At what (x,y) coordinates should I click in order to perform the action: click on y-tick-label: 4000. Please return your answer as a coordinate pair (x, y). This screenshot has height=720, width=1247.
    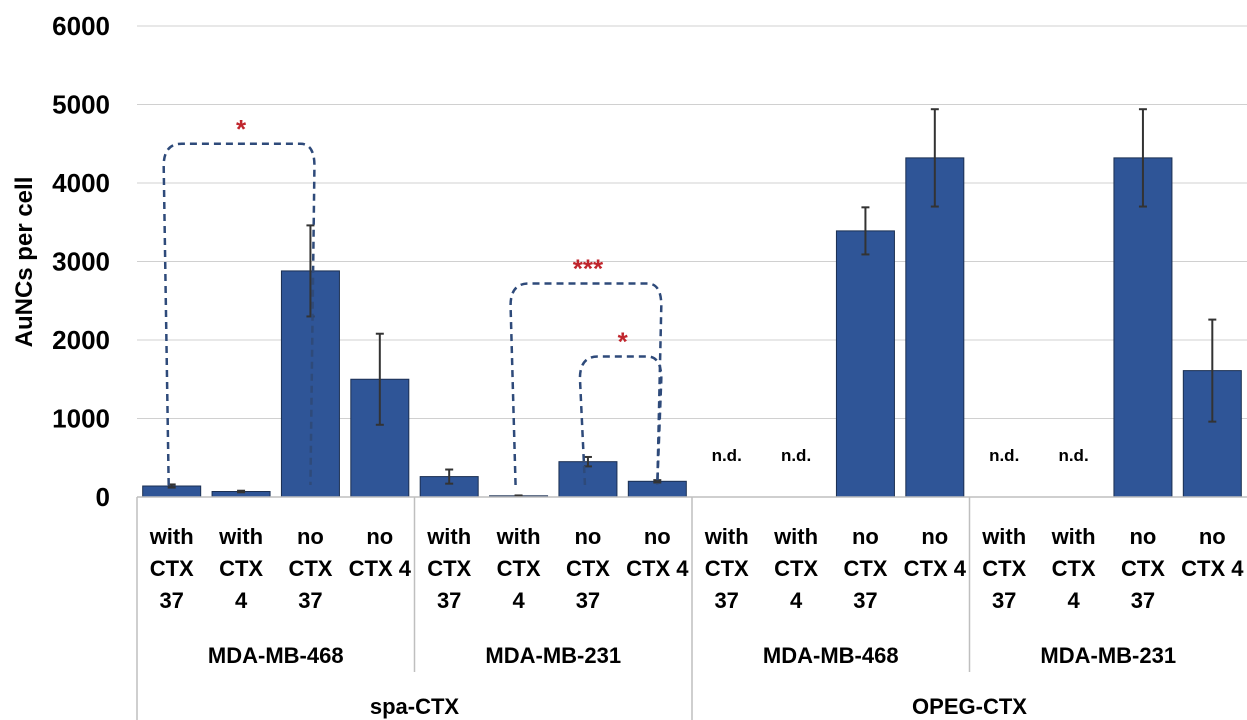
    Looking at the image, I should click on (81, 183).